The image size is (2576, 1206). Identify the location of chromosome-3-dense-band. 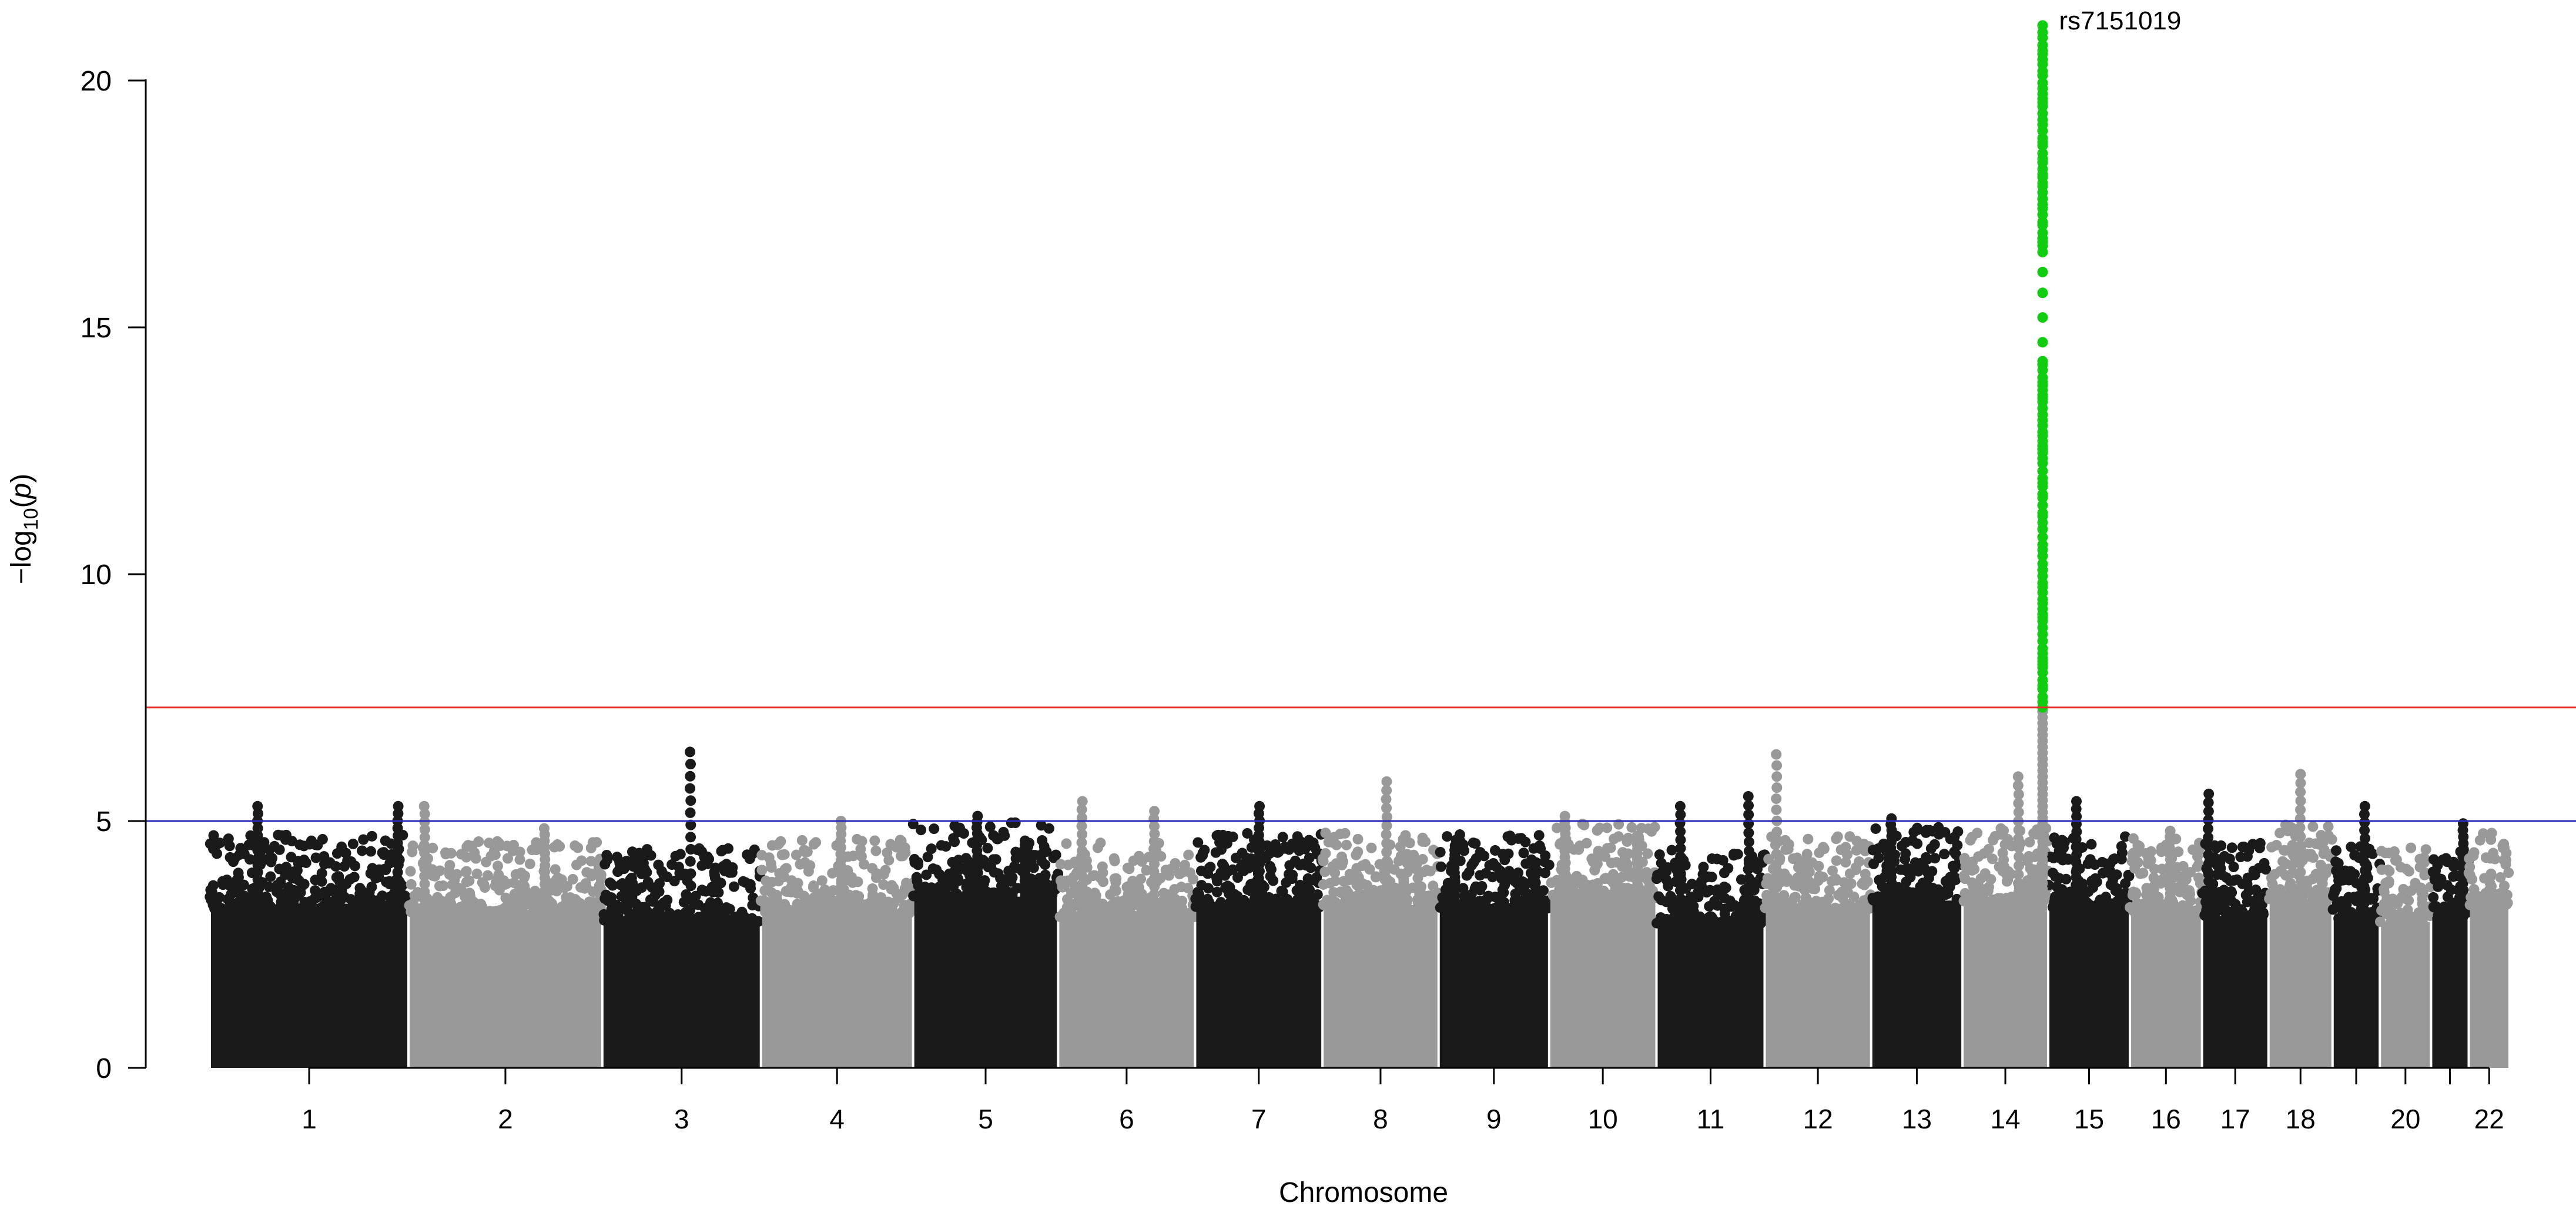
(681, 995).